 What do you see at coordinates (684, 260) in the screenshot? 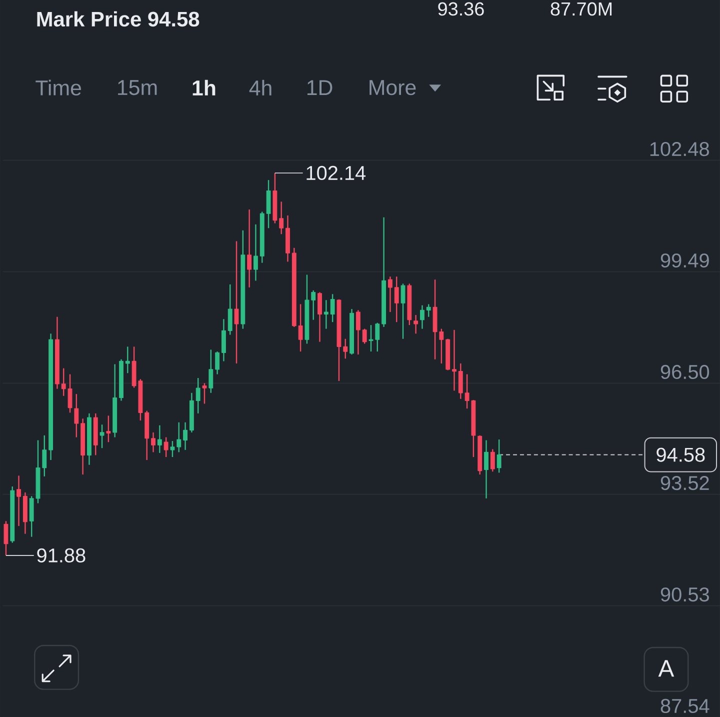
I see `y-tick-label: 99.49` at bounding box center [684, 260].